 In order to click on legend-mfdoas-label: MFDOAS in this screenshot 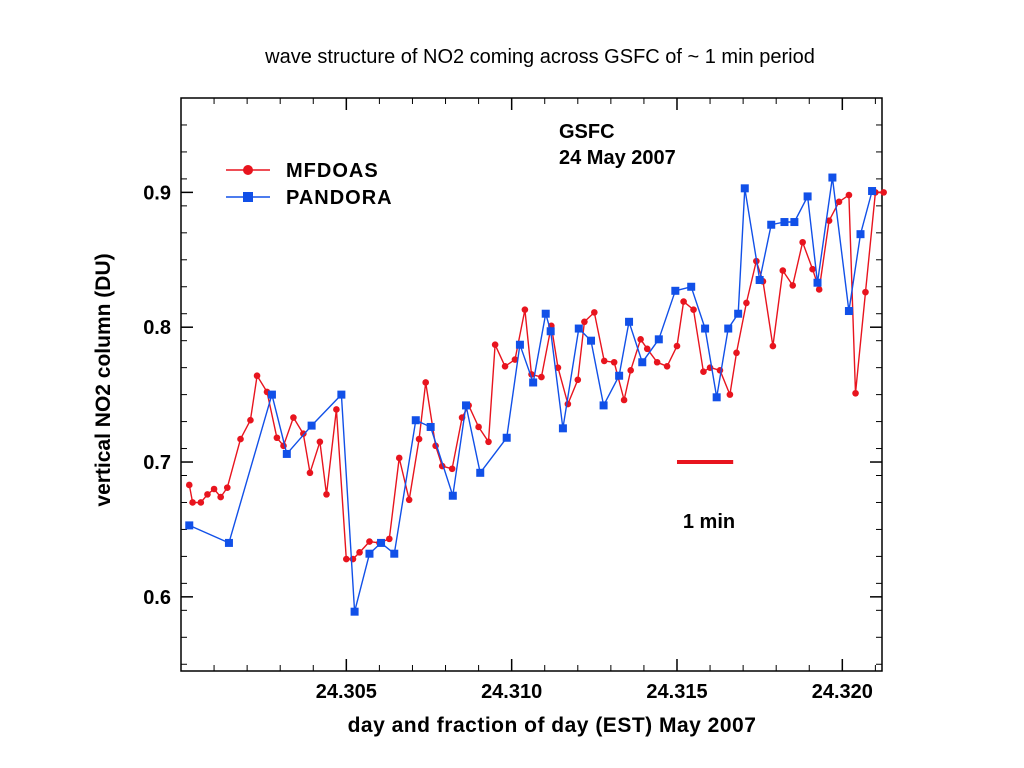, I will do `click(332, 171)`.